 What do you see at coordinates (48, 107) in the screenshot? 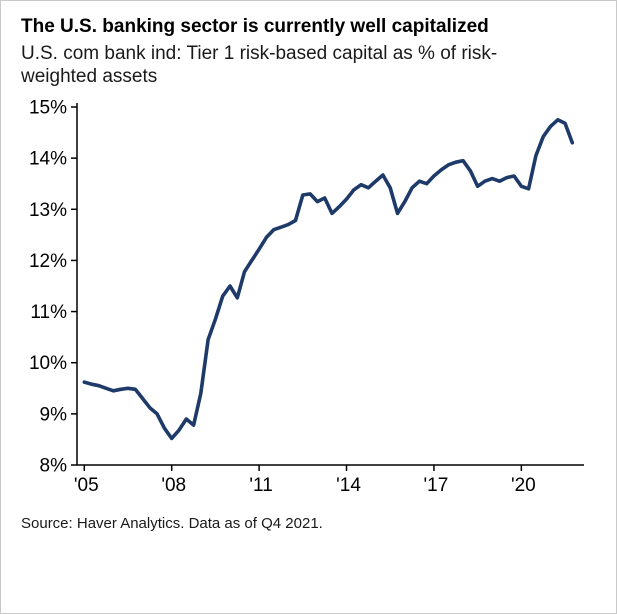
I see `y-tick-label: 15%` at bounding box center [48, 107].